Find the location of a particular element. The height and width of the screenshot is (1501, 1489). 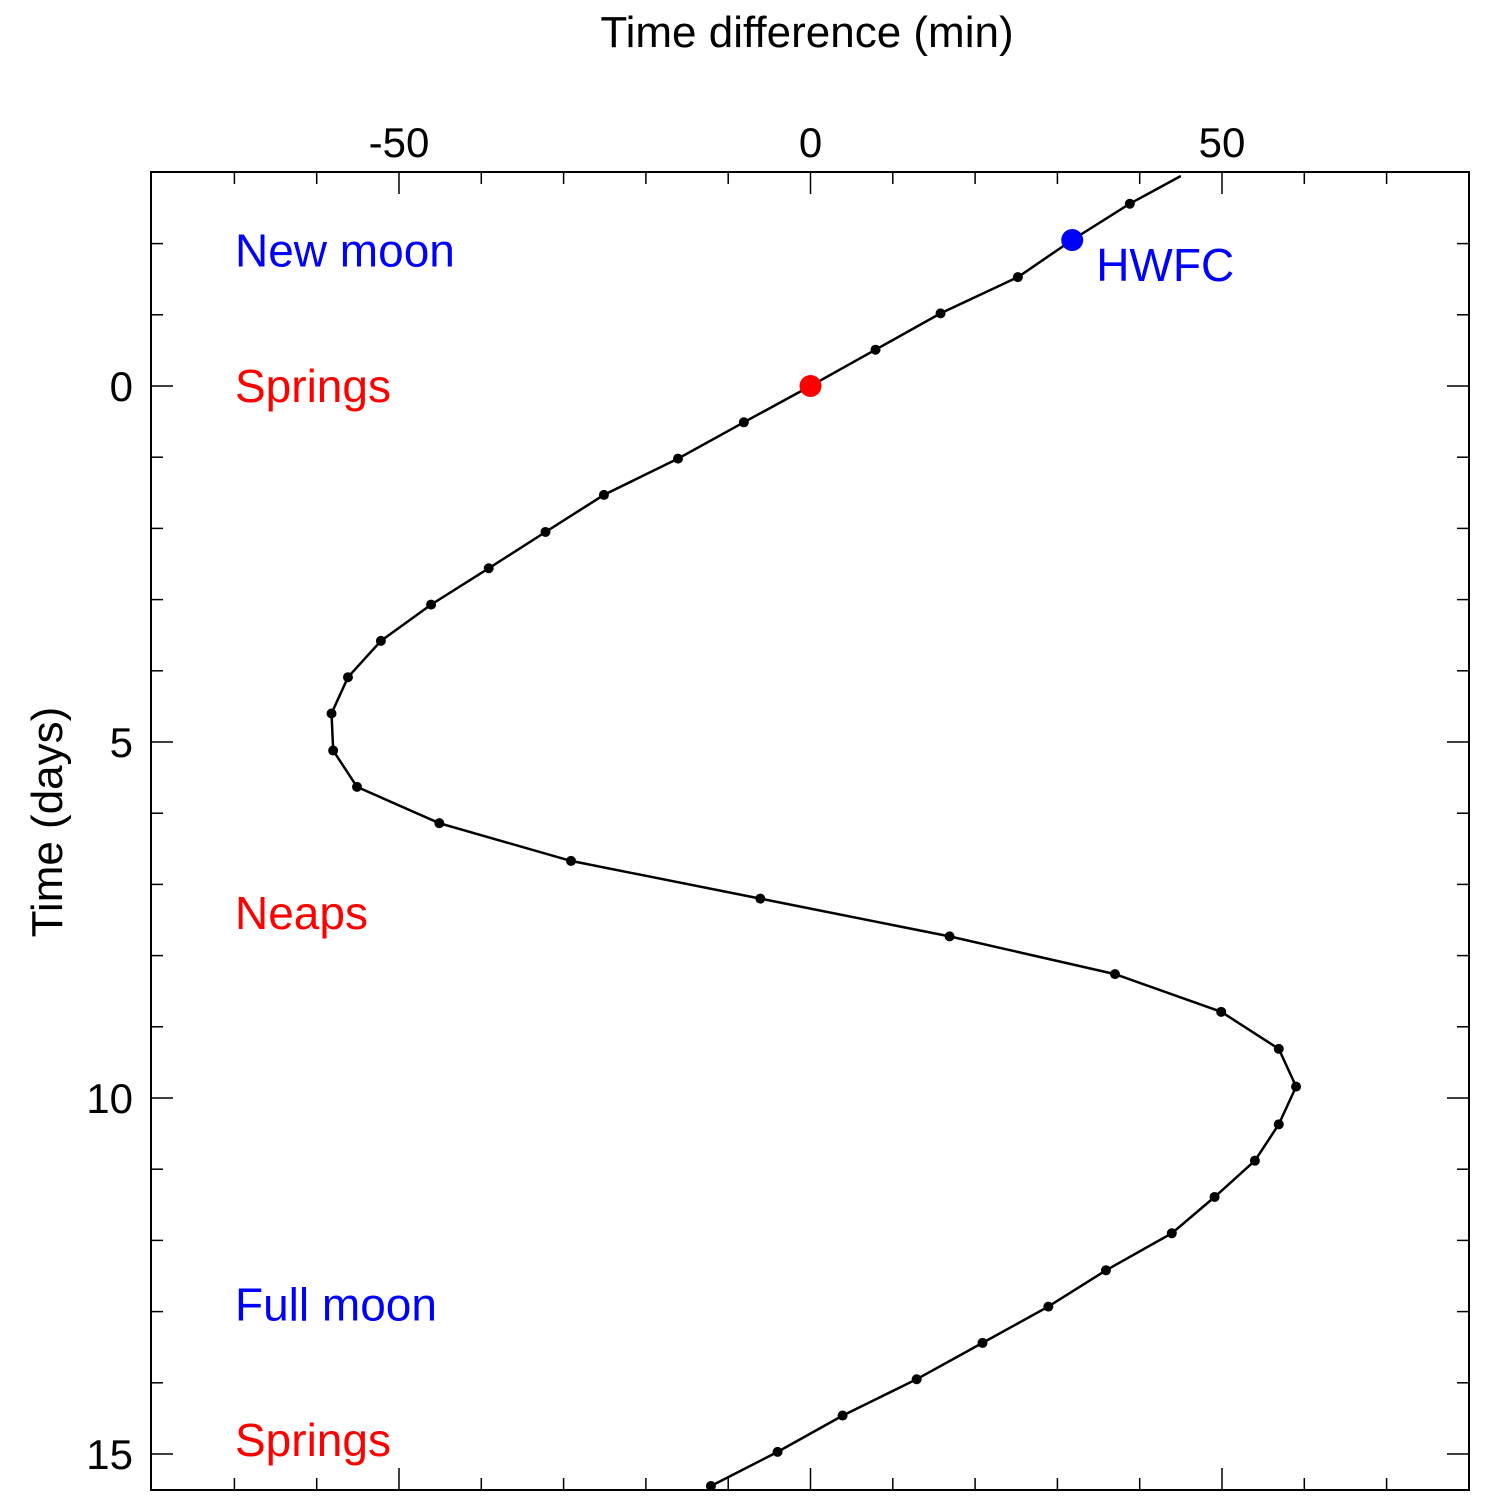

y-tick-label: 0 is located at coordinates (121, 386).